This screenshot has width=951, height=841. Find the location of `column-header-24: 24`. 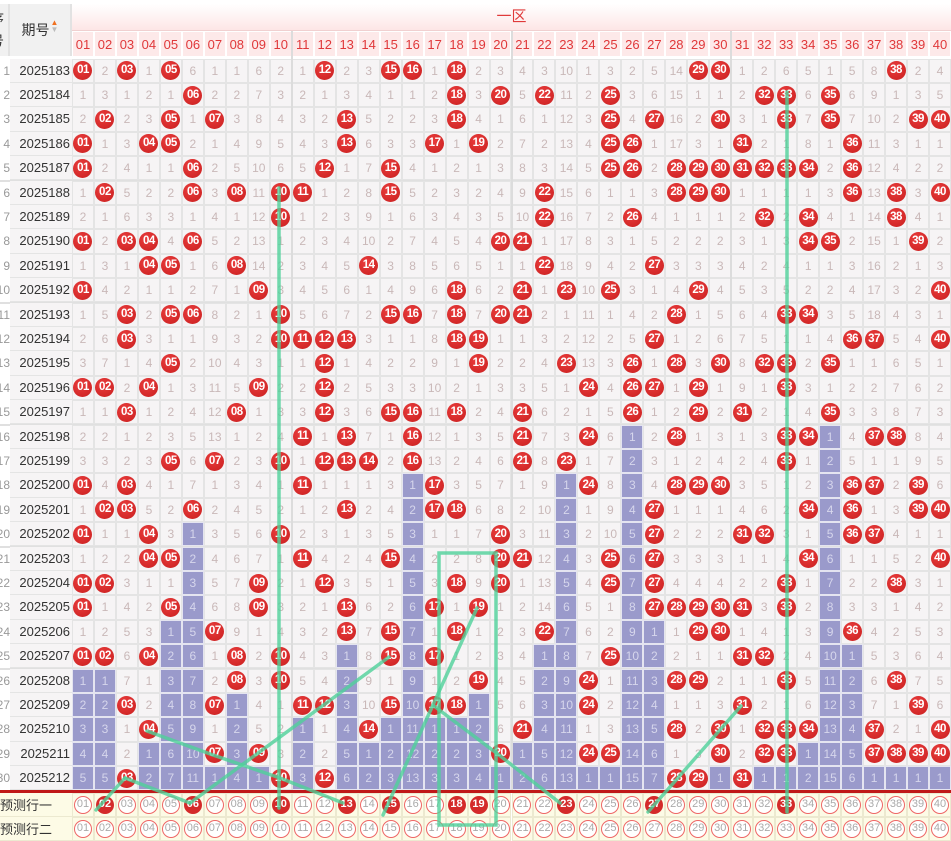

column-header-24: 24 is located at coordinates (588, 44).